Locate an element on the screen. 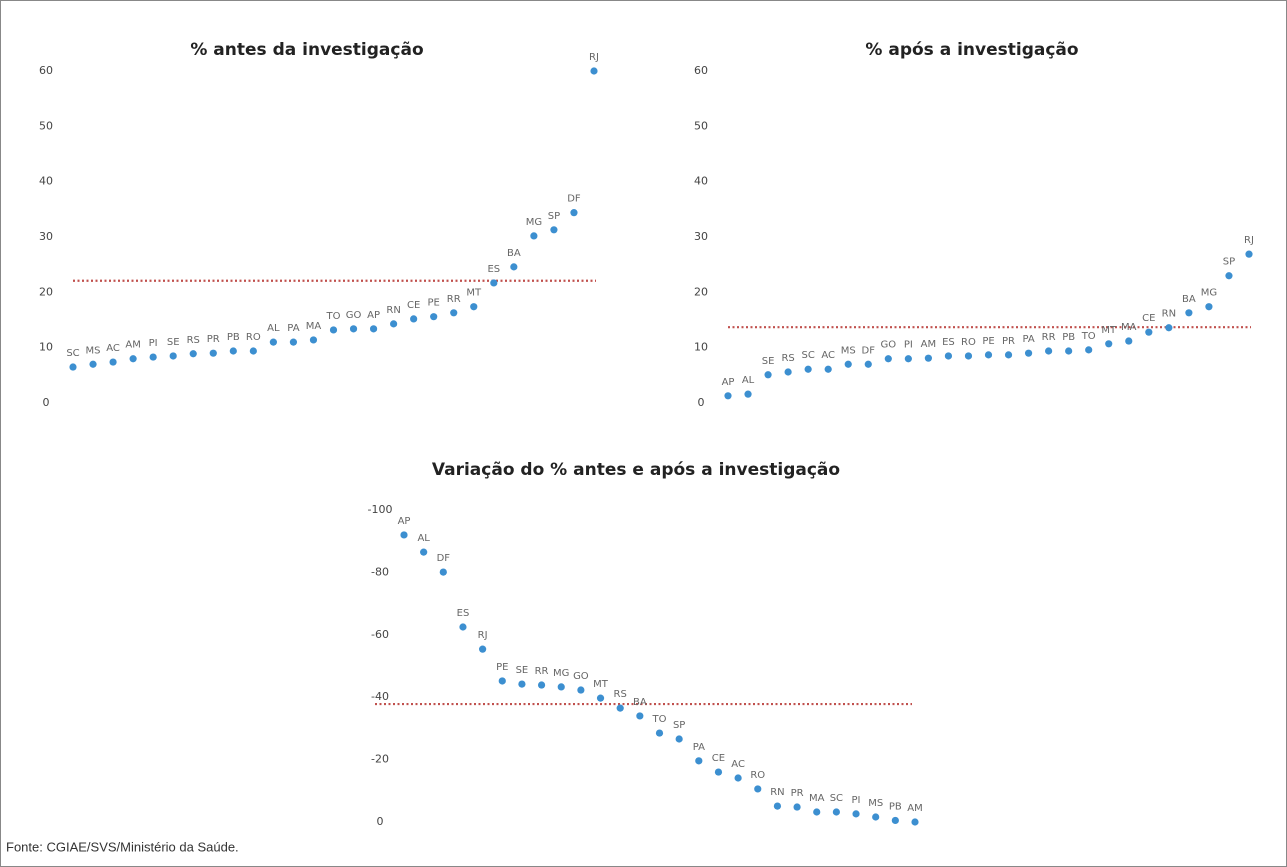 This screenshot has width=1287, height=867. y-tick-label: -40 is located at coordinates (380, 696).